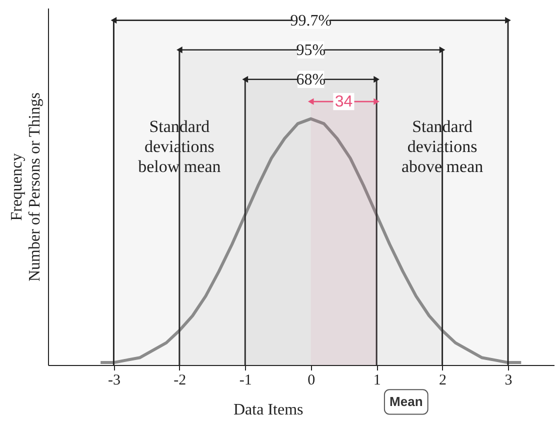  What do you see at coordinates (406, 401) in the screenshot?
I see `text: Mean` at bounding box center [406, 401].